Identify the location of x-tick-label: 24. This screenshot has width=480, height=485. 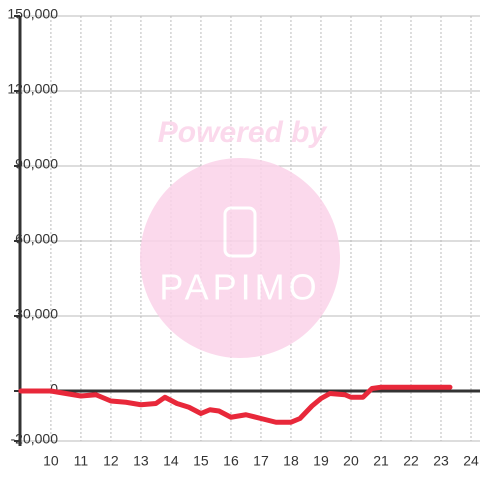
(471, 461).